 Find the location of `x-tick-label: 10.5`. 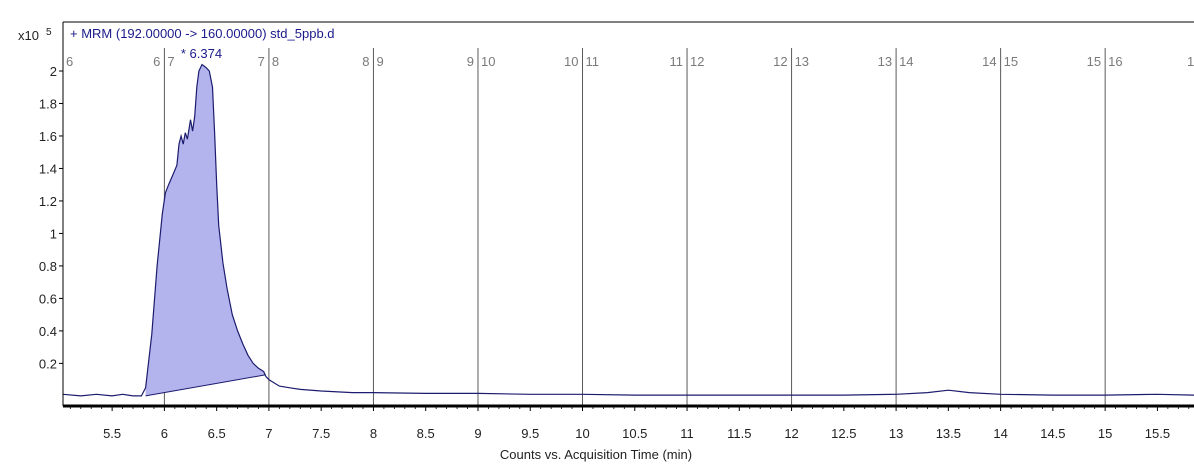

x-tick-label: 10.5 is located at coordinates (634, 433).